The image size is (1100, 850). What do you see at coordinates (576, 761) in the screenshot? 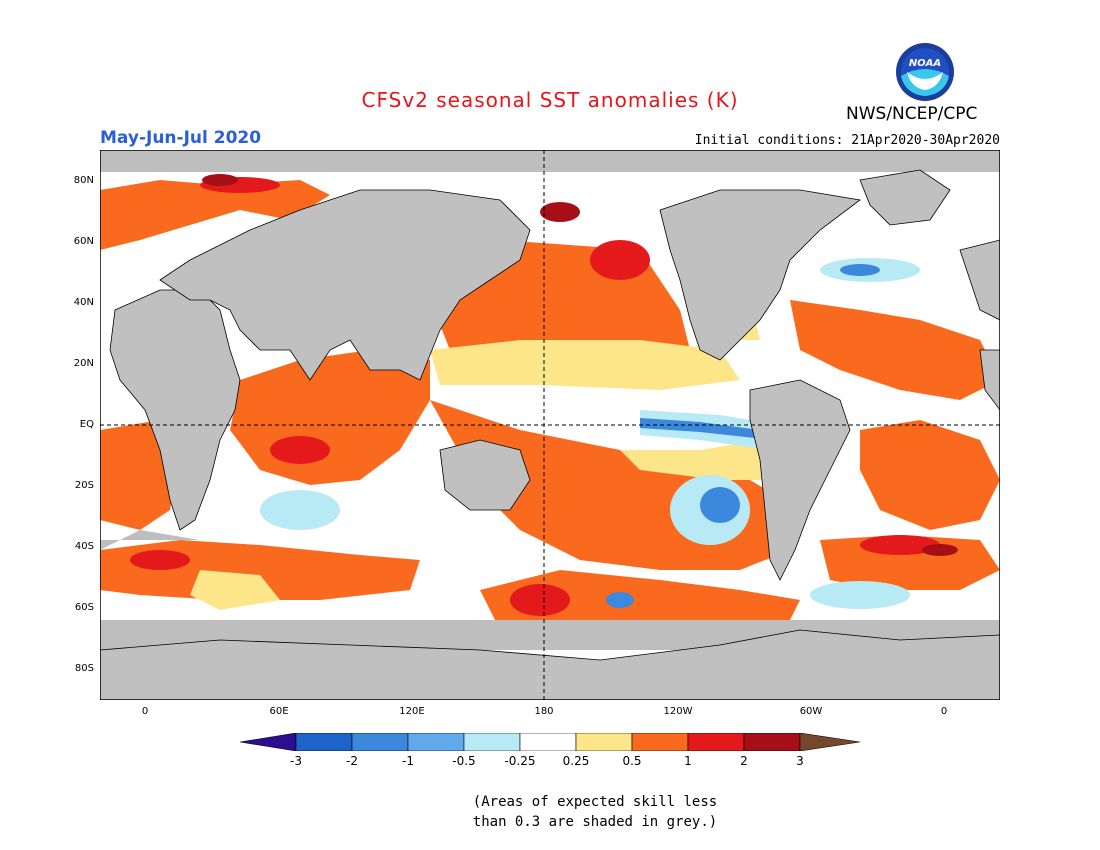
I see `colorbar-label: 0.25` at bounding box center [576, 761].